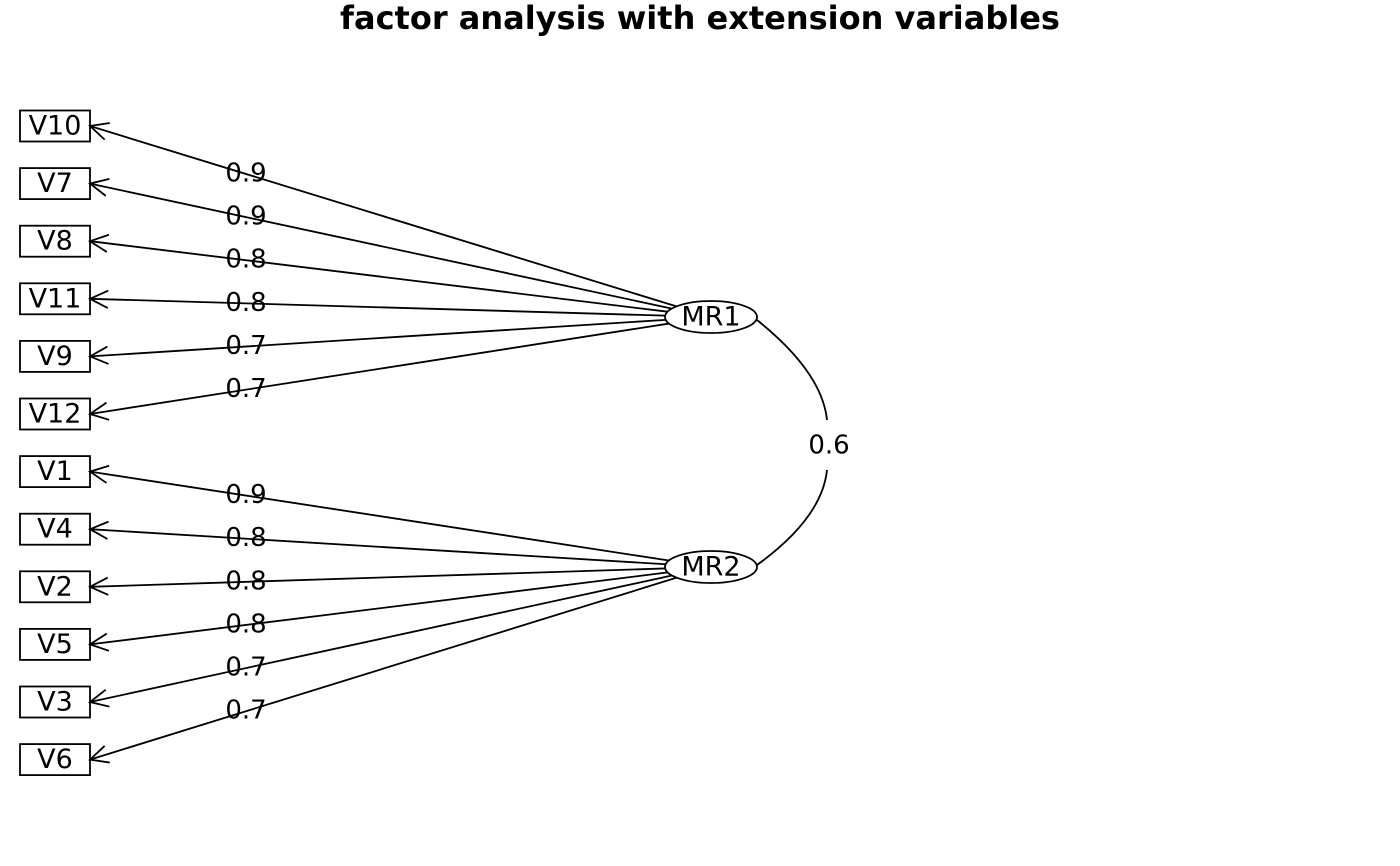 The width and height of the screenshot is (1400, 866). Describe the element at coordinates (55, 529) in the screenshot. I see `variable-label: V4` at that location.